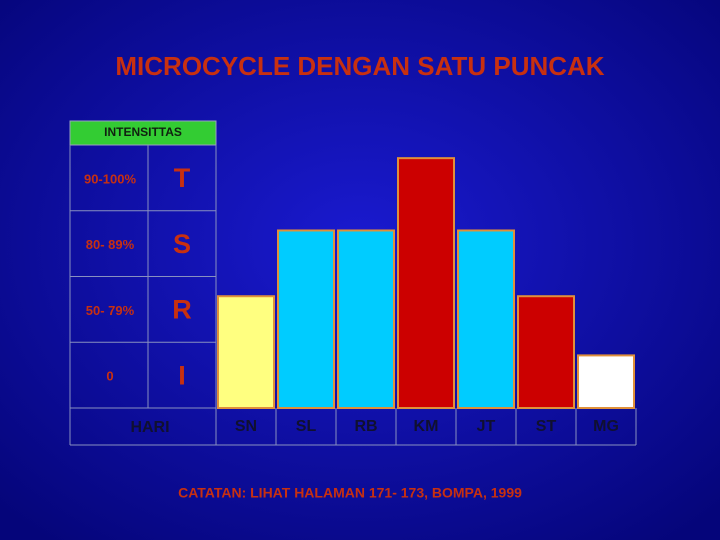  I want to click on level-range: 80- 89%, so click(110, 244).